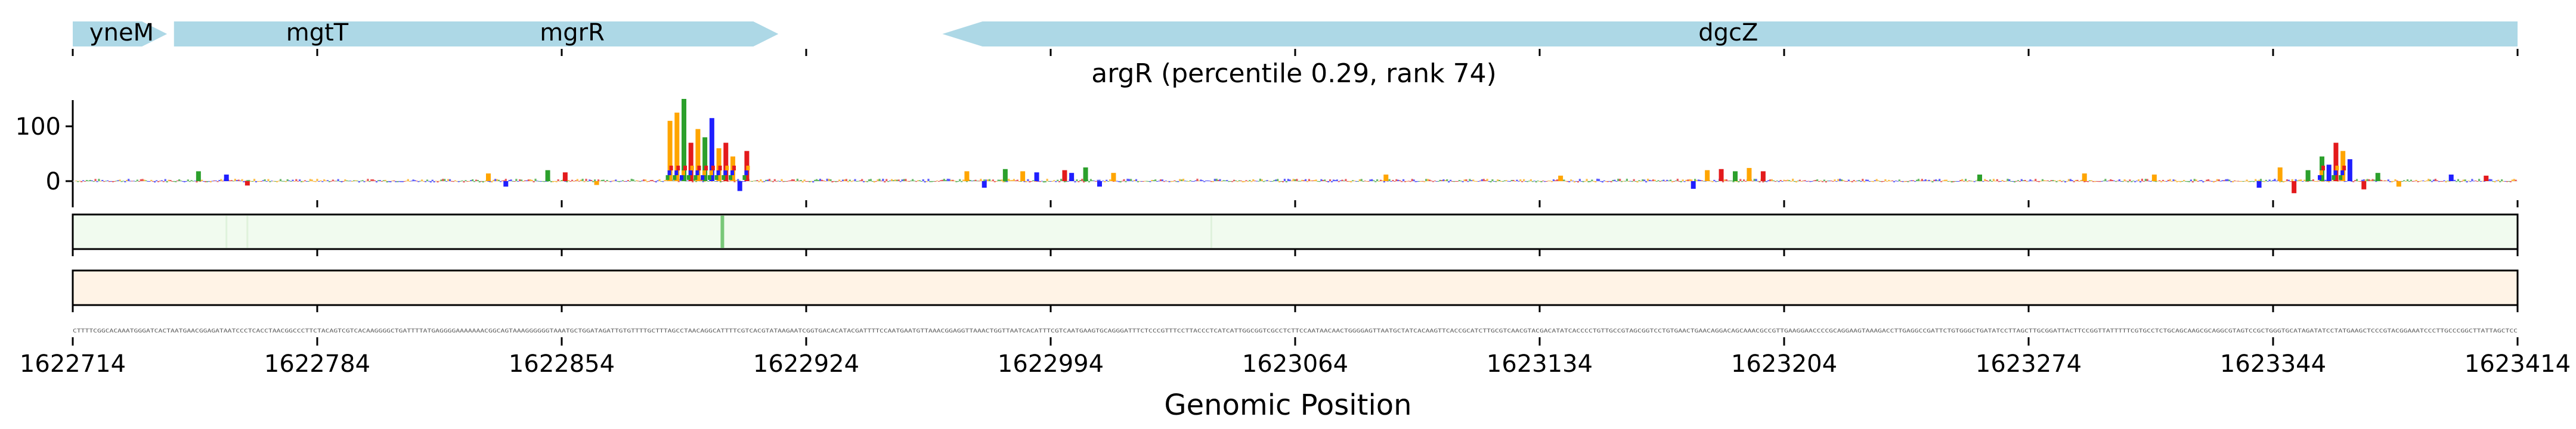 The height and width of the screenshot is (429, 2576). I want to click on x-axis-label: Genomic Position, so click(1288, 405).